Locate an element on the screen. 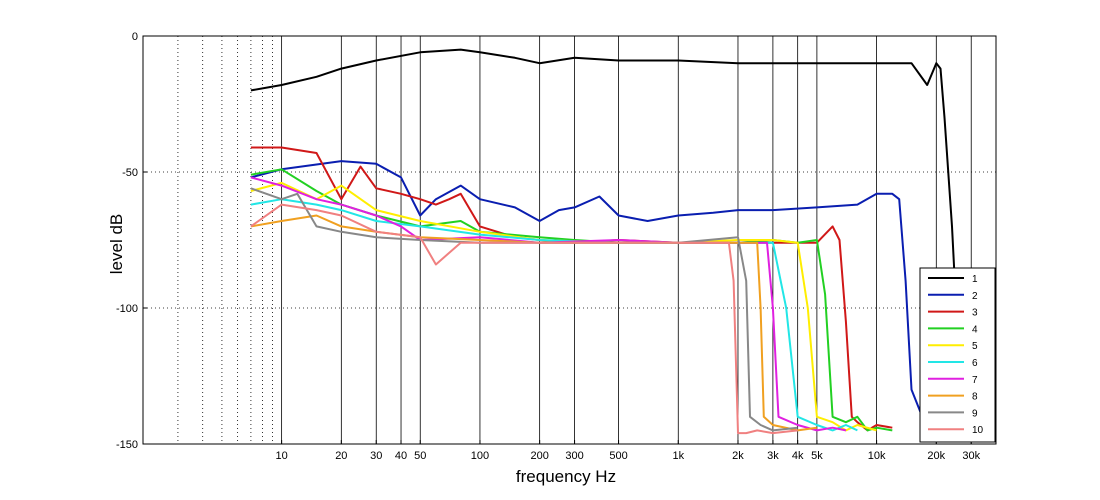 The width and height of the screenshot is (1100, 500). x-tick-label: 500 is located at coordinates (618, 456).